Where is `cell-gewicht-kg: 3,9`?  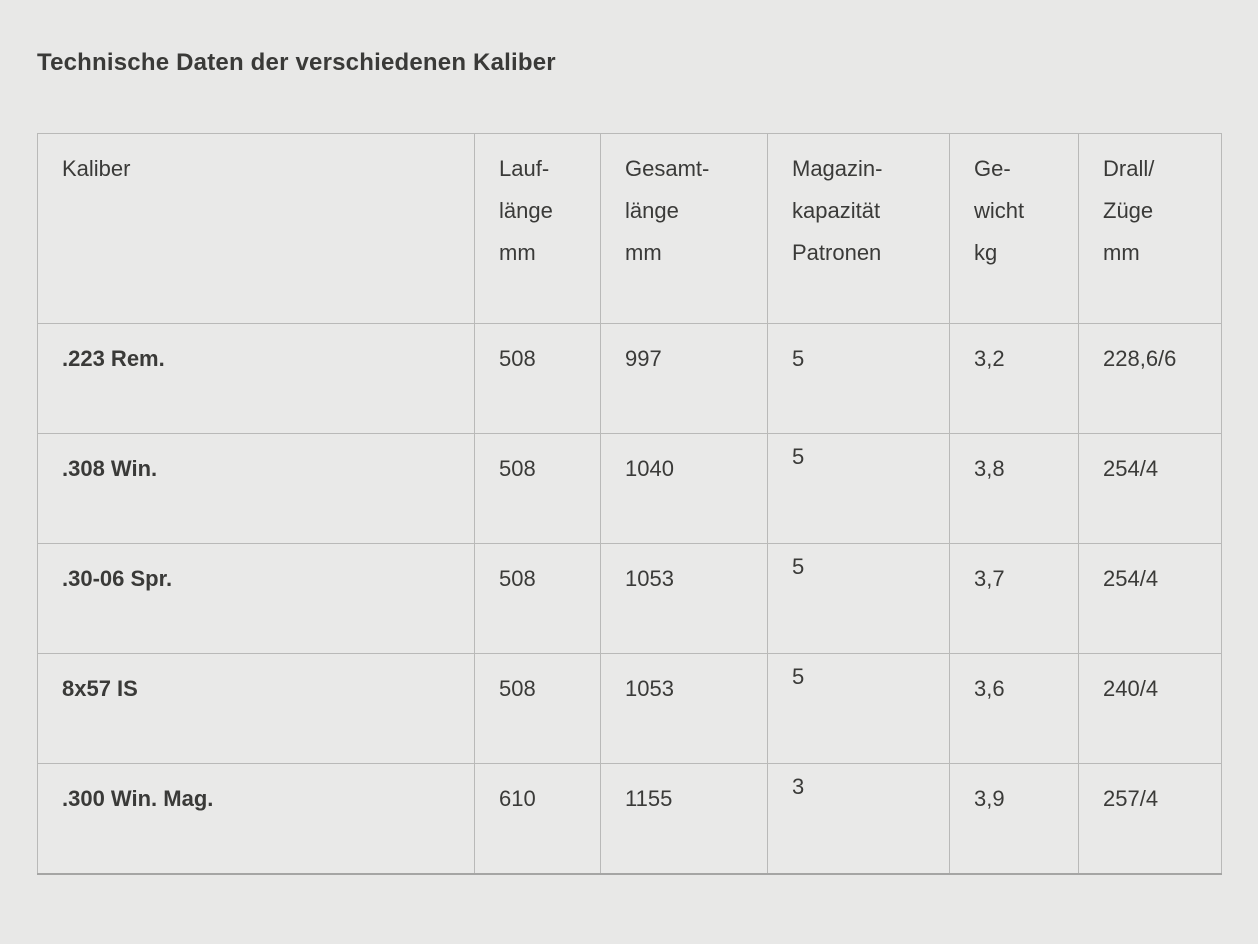
cell-gewicht-kg: 3,9 is located at coordinates (1014, 819).